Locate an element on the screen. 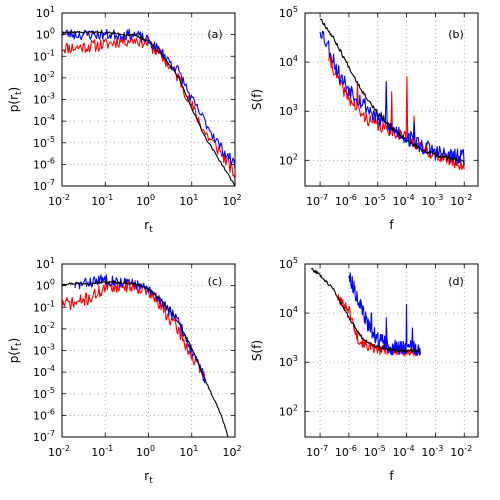 The image size is (500, 500). panel-label: (d) is located at coordinates (456, 281).